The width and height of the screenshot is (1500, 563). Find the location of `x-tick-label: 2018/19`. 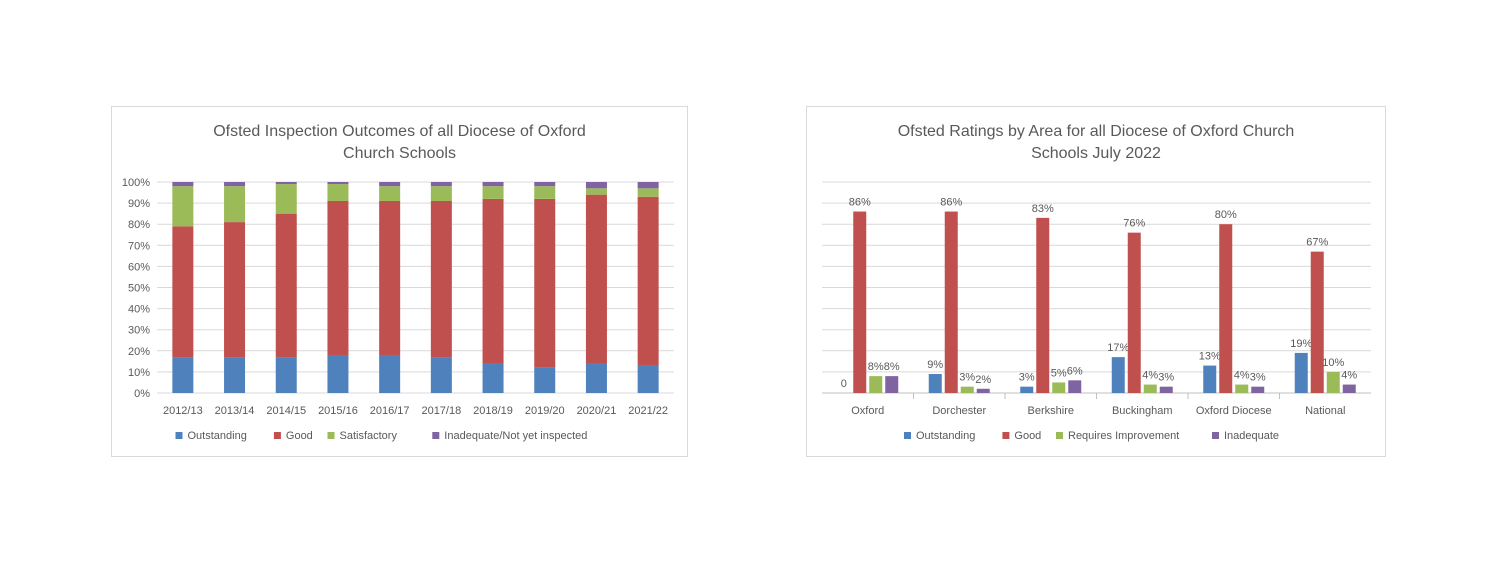

x-tick-label: 2018/19 is located at coordinates (493, 411).